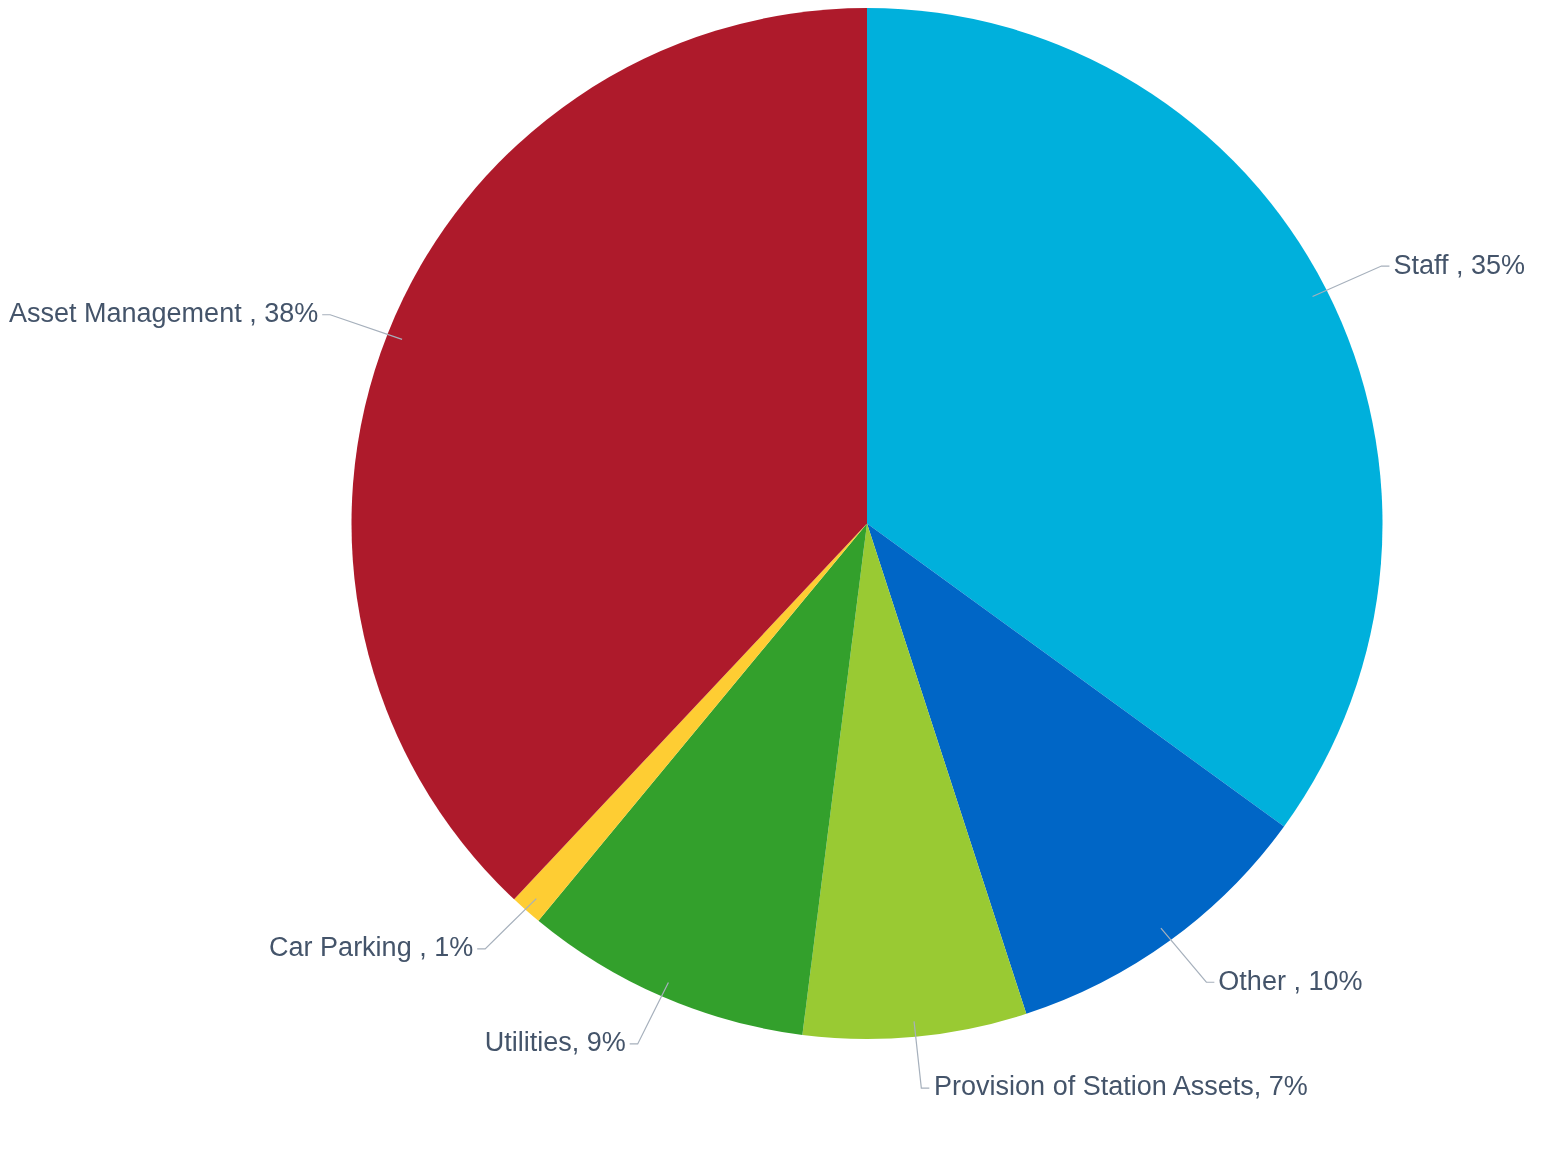  I want to click on slice-label: Car Parking , 1%, so click(371, 947).